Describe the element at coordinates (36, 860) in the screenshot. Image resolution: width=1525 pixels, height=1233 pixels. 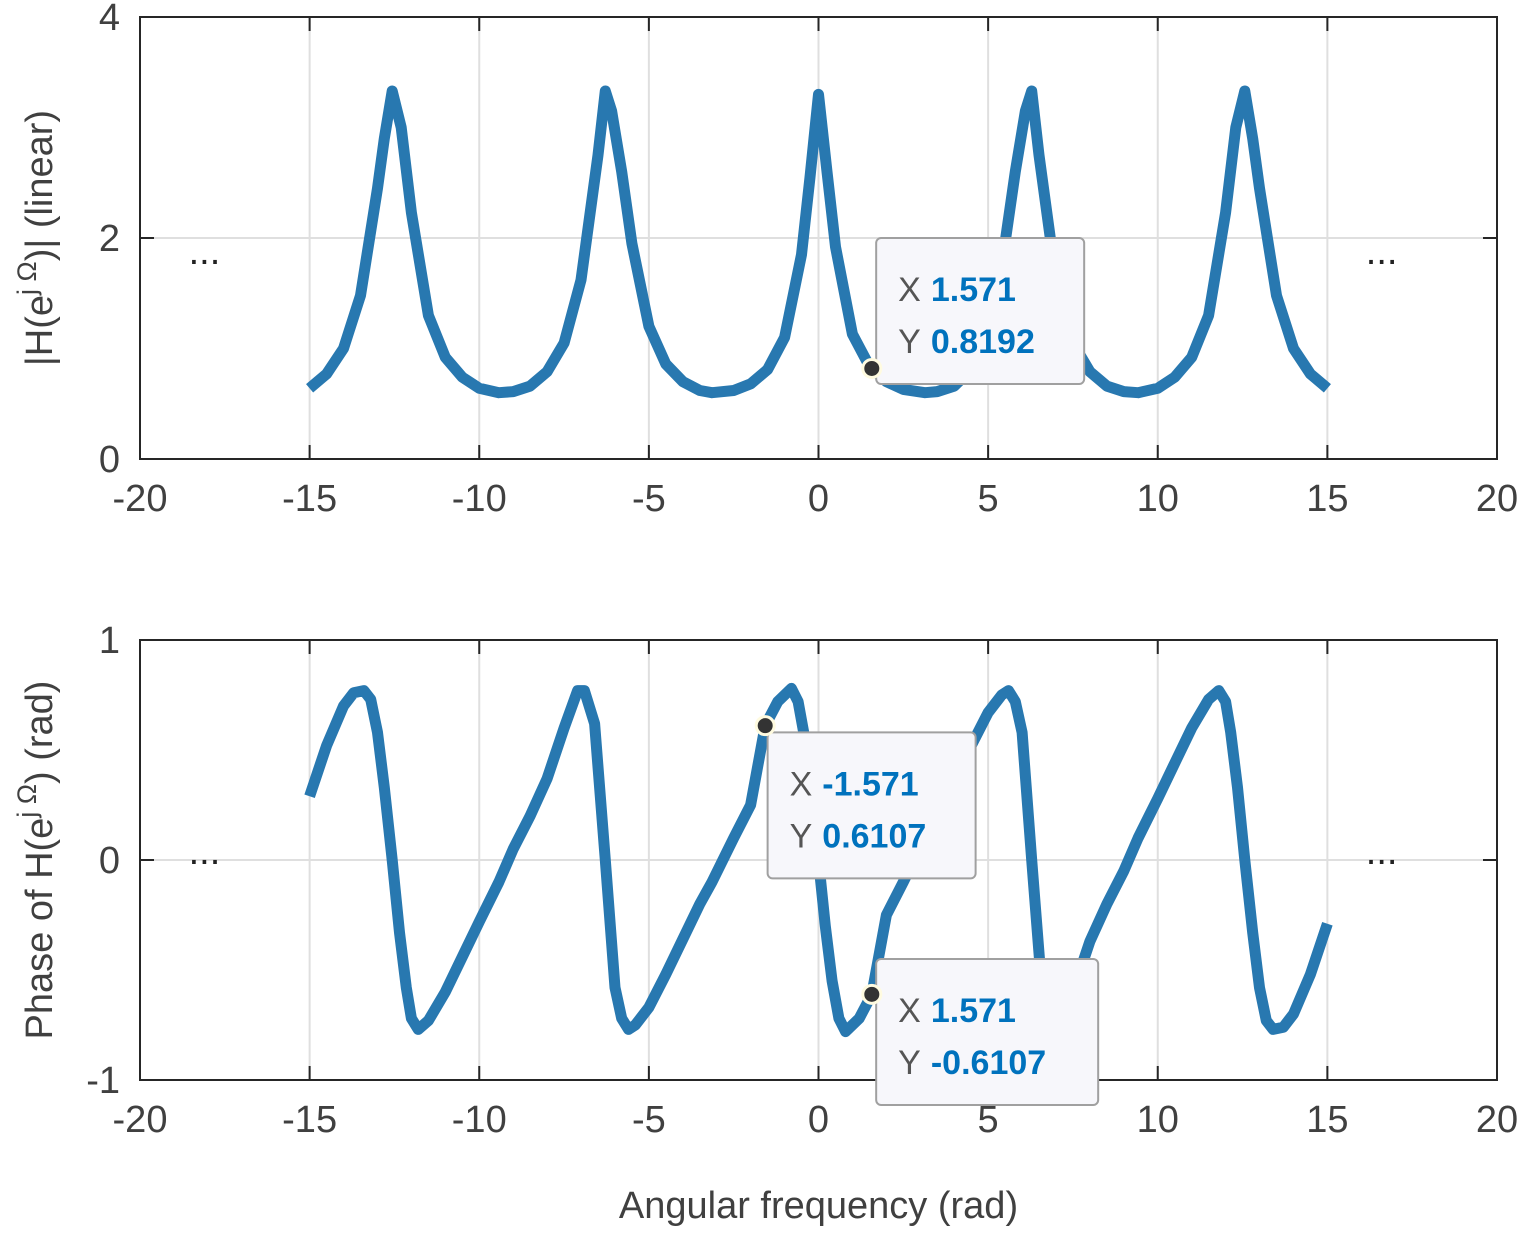
I see `phase-y-axis-label: Phase of H(ej Ω) (rad)` at that location.